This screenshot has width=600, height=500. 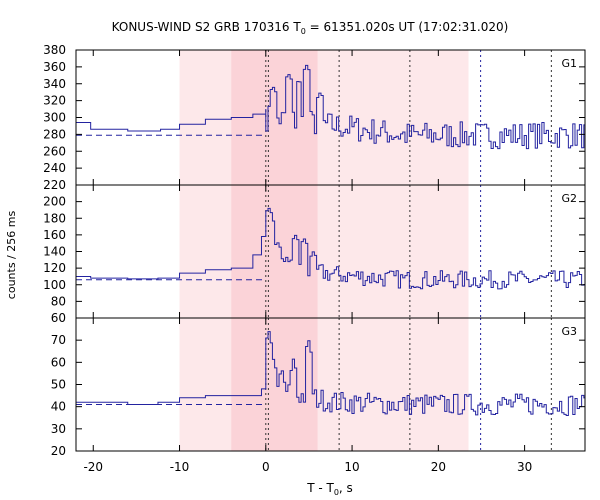 What do you see at coordinates (54, 185) in the screenshot?
I see `y-tick-label: 220` at bounding box center [54, 185].